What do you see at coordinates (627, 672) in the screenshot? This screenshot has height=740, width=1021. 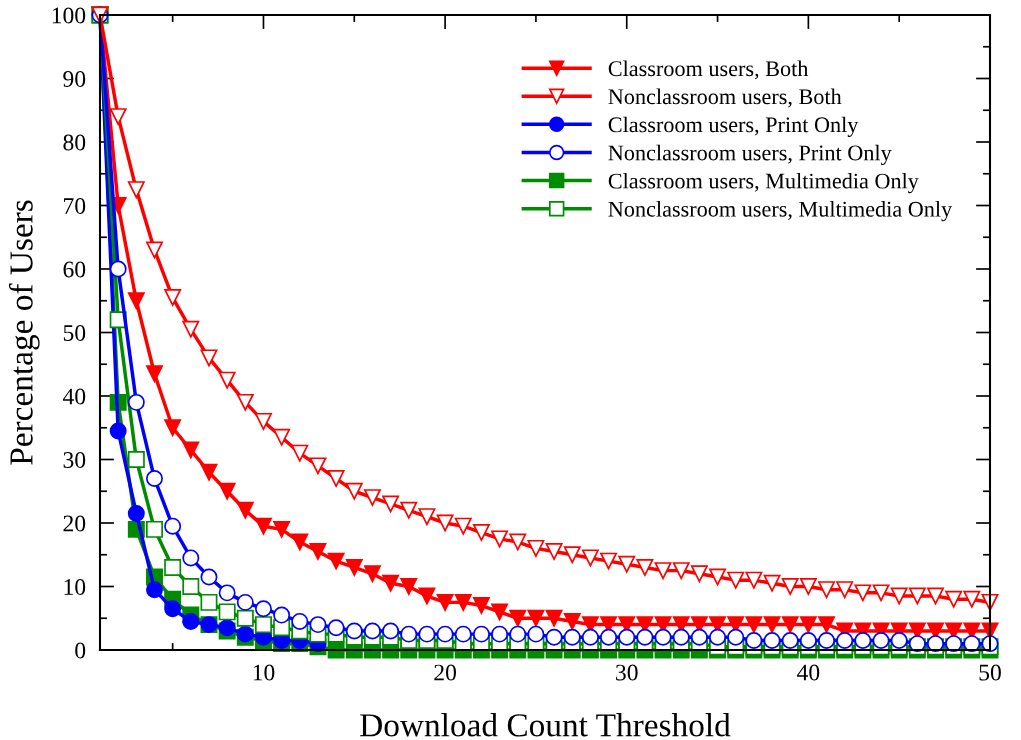 I see `x-tick-label: 30` at bounding box center [627, 672].